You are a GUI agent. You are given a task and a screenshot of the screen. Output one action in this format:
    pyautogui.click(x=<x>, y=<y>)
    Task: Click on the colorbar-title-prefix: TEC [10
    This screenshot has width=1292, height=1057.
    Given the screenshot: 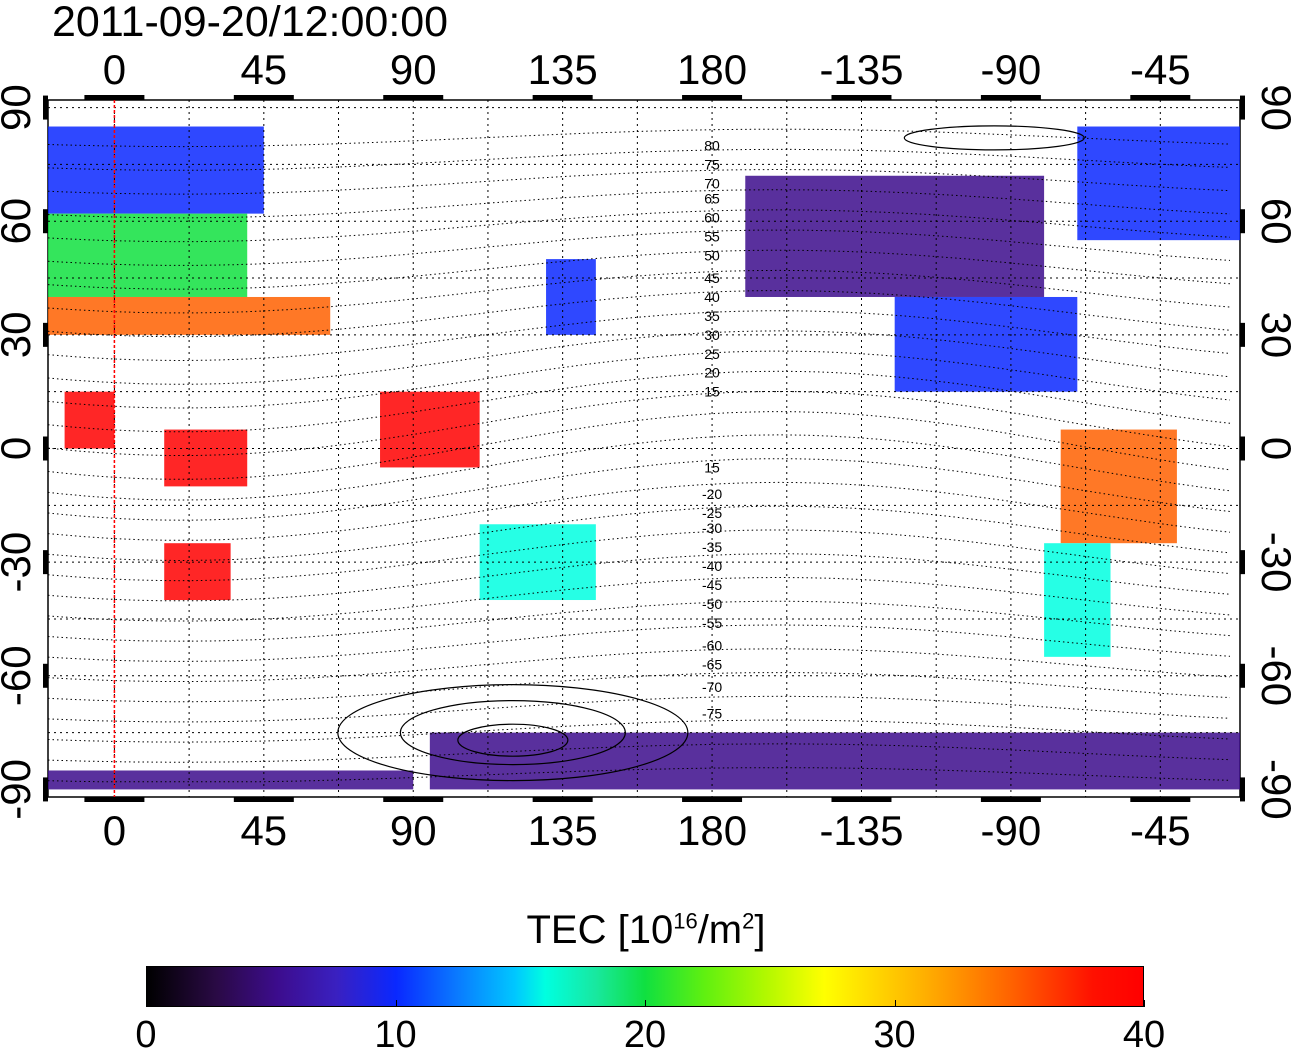 What is the action you would take?
    pyautogui.click(x=600, y=930)
    